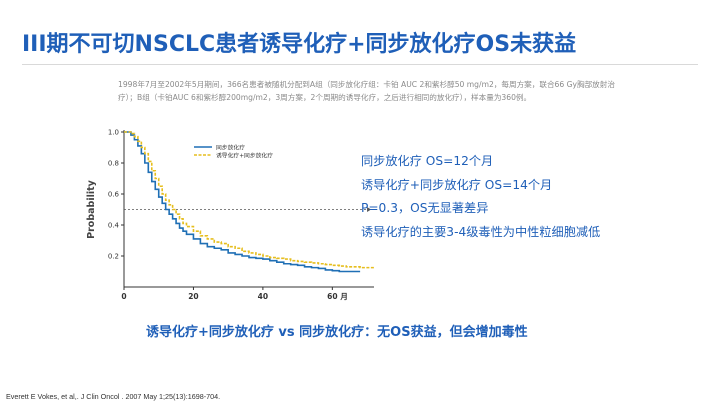  What do you see at coordinates (113, 164) in the screenshot?
I see `y-tick-label: 0.8` at bounding box center [113, 164].